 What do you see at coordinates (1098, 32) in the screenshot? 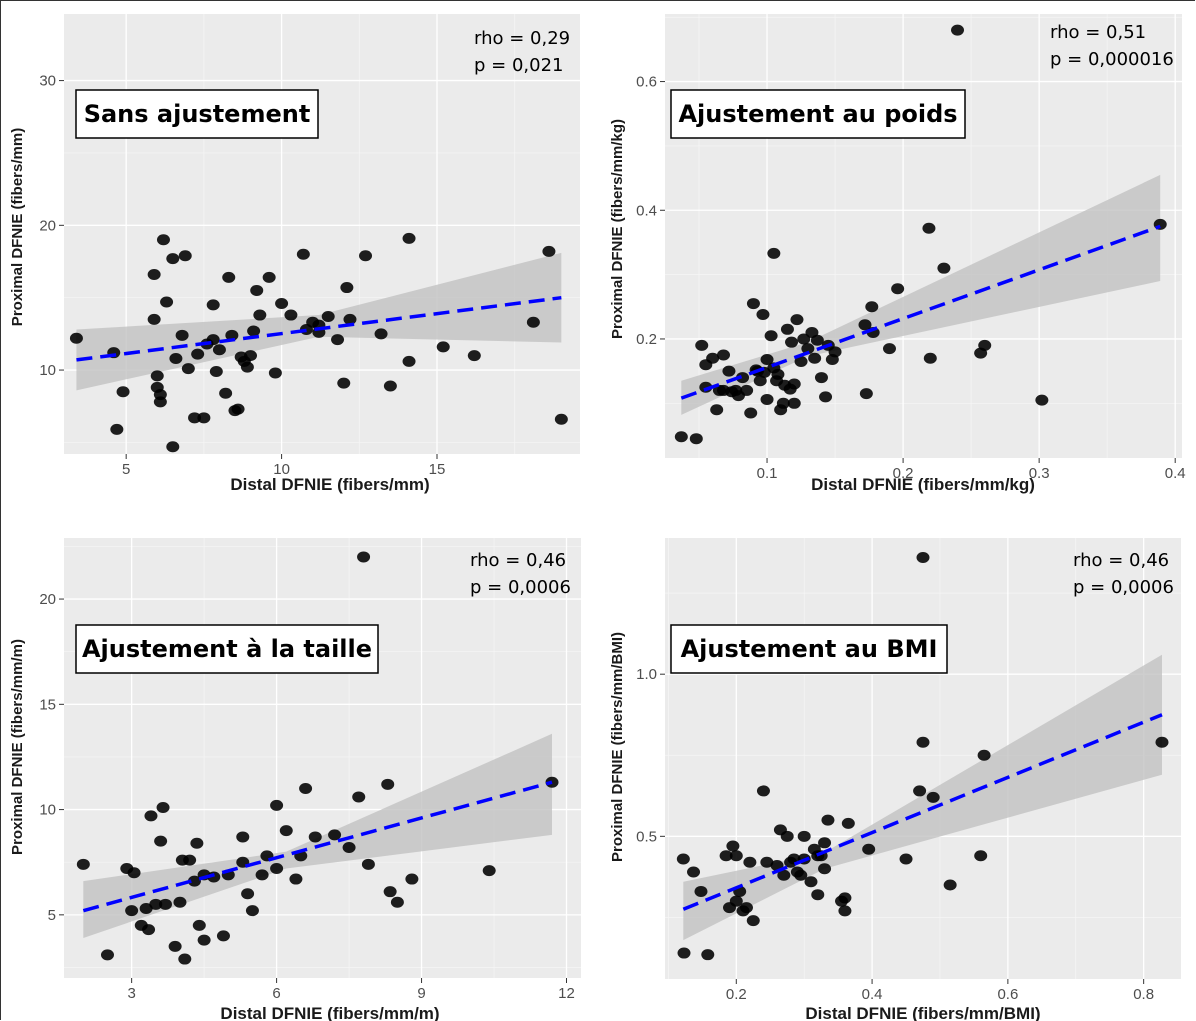
I see `rho-stat: rho = 0,51` at bounding box center [1098, 32].